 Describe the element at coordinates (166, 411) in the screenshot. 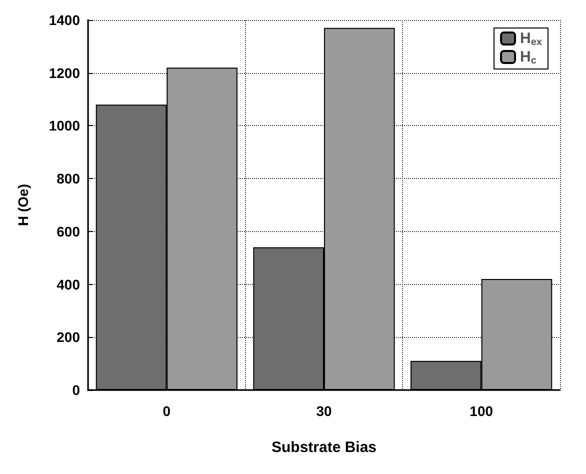

I see `x-tick-label: 0` at that location.